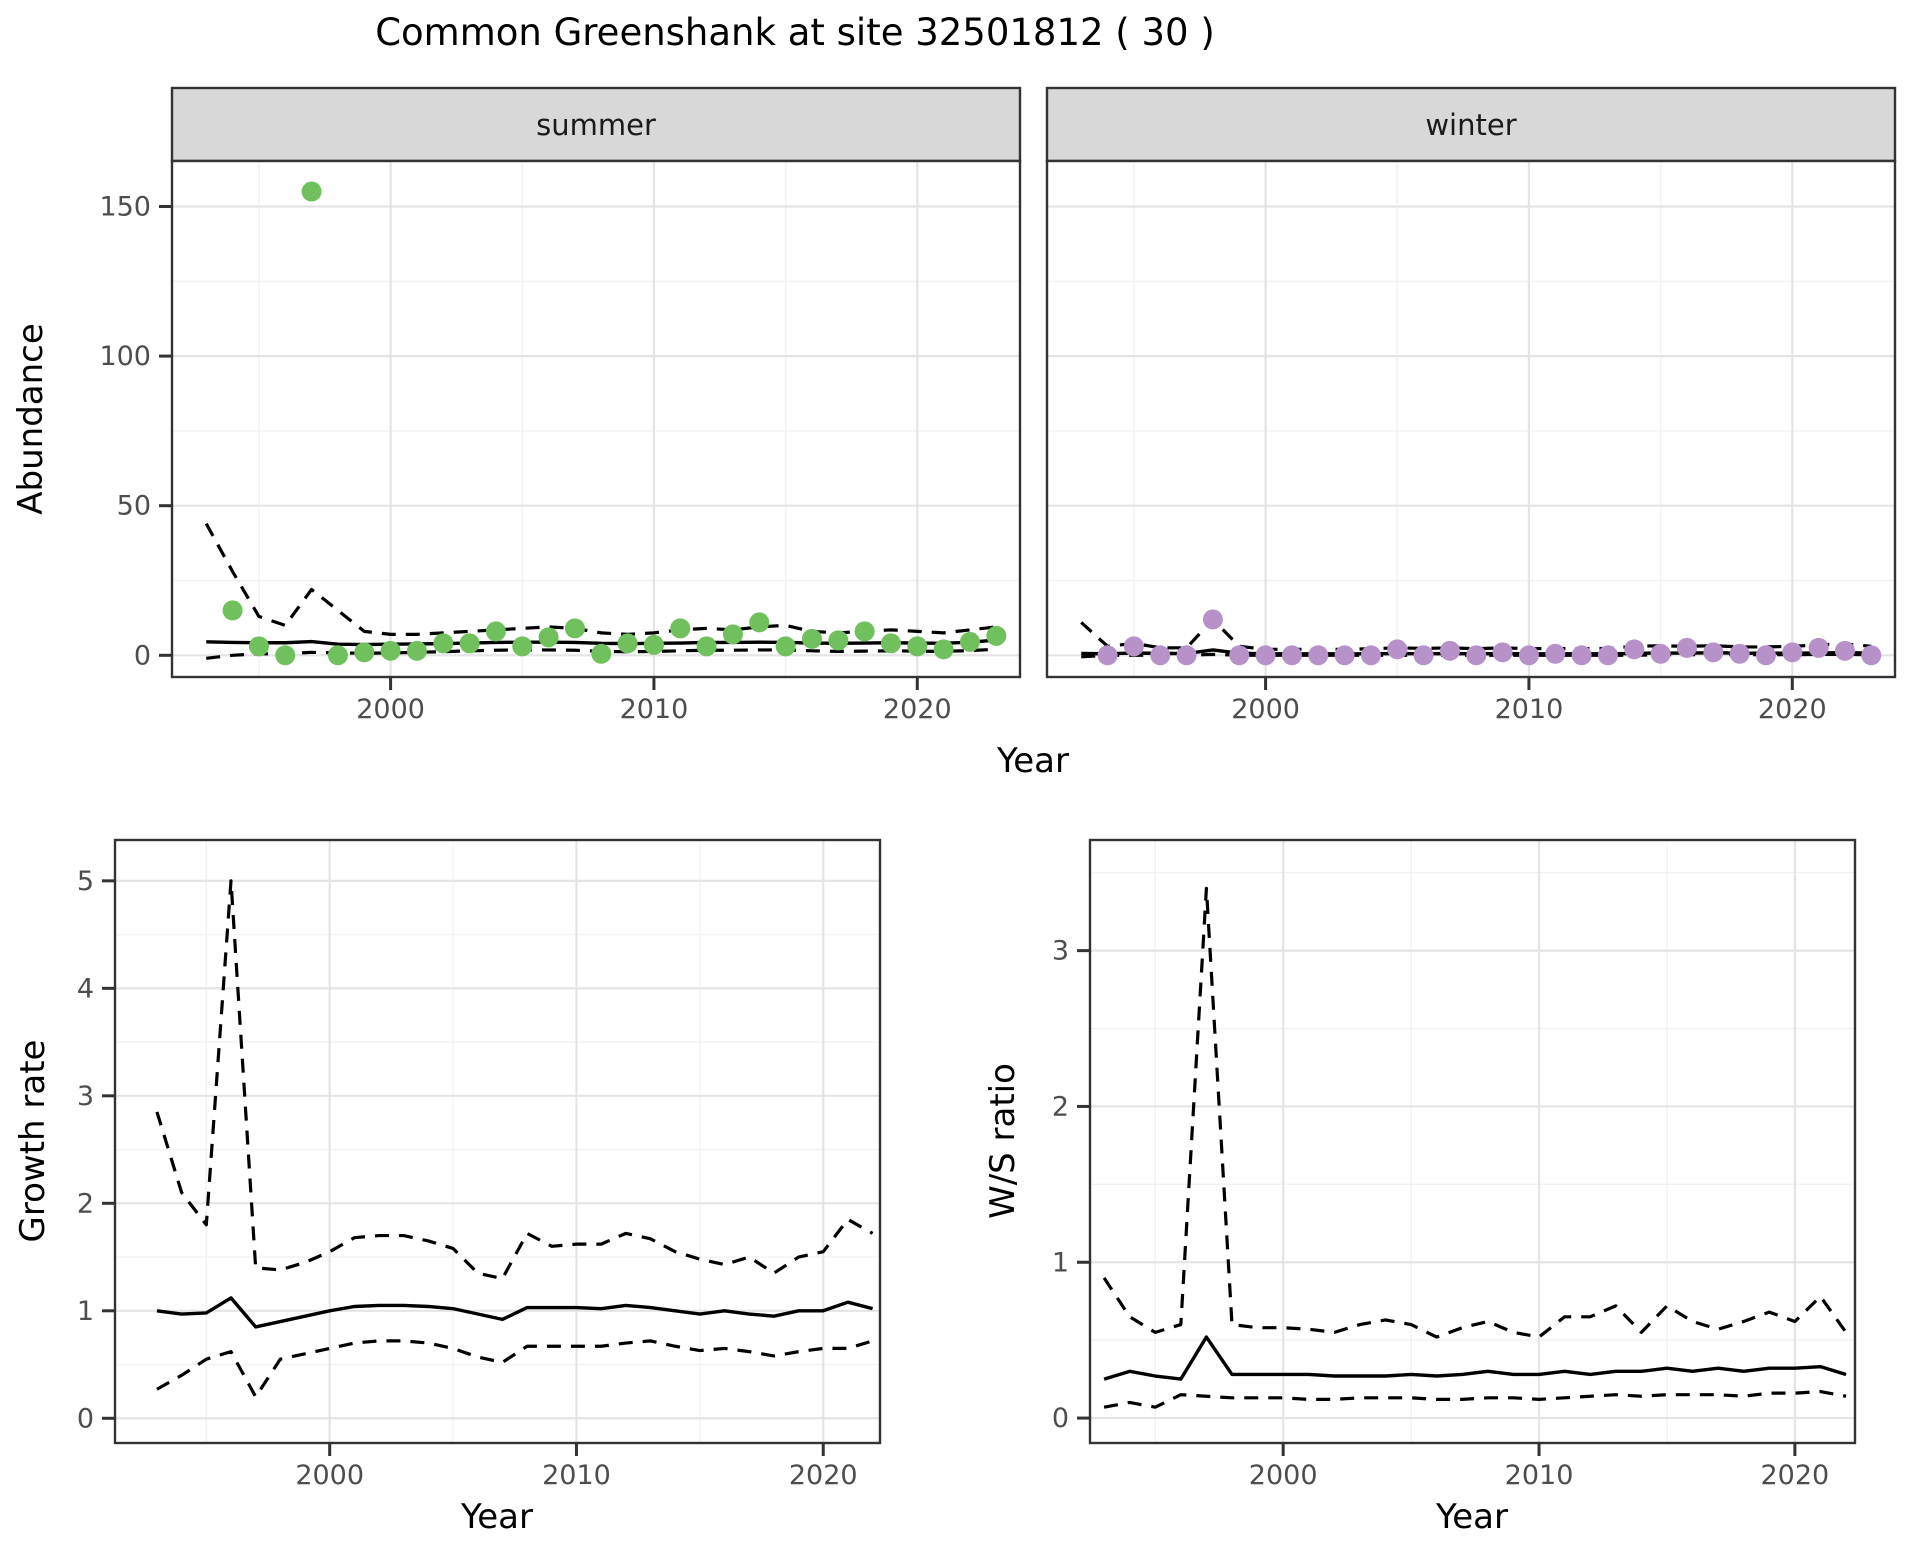 This screenshot has height=1564, width=1920. Describe the element at coordinates (134, 506) in the screenshot. I see `y-tick-label: 50` at that location.